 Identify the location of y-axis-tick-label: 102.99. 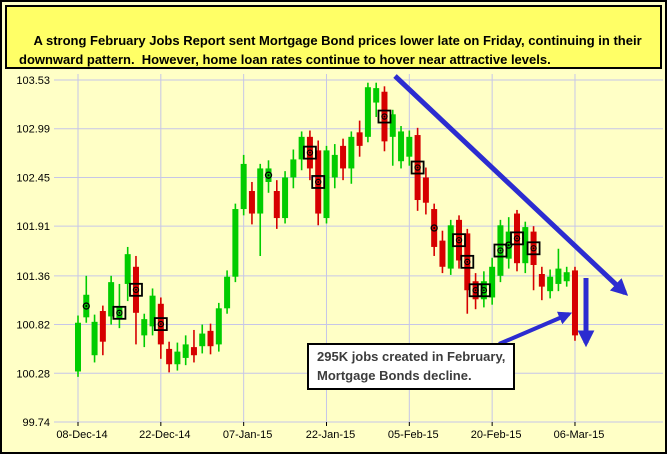
(33, 130).